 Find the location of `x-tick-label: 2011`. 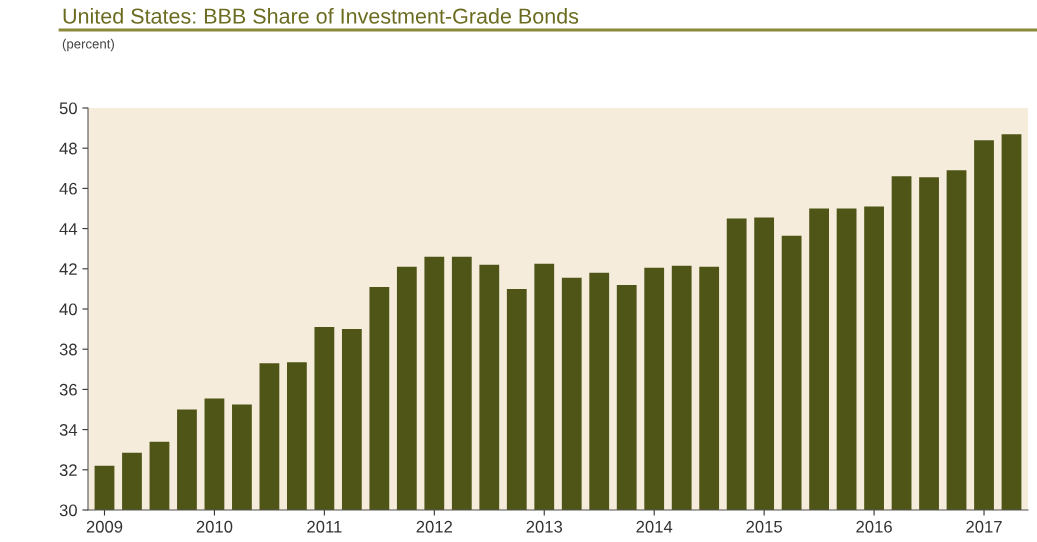

x-tick-label: 2011 is located at coordinates (324, 526).